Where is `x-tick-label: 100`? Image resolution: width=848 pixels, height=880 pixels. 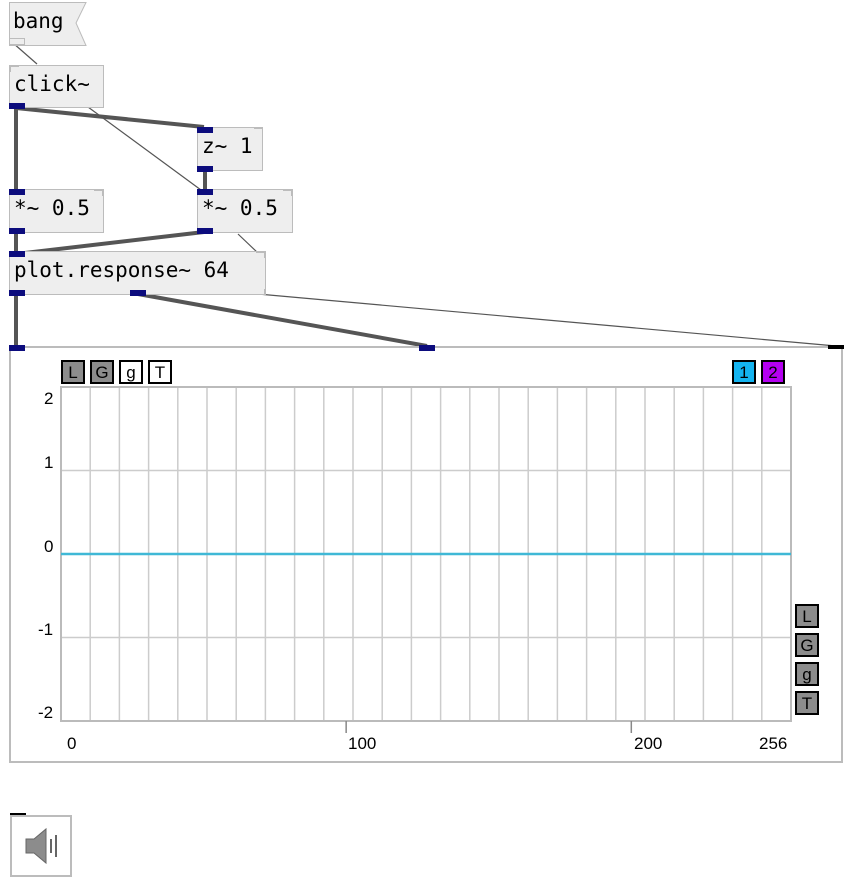 x-tick-label: 100 is located at coordinates (362, 743).